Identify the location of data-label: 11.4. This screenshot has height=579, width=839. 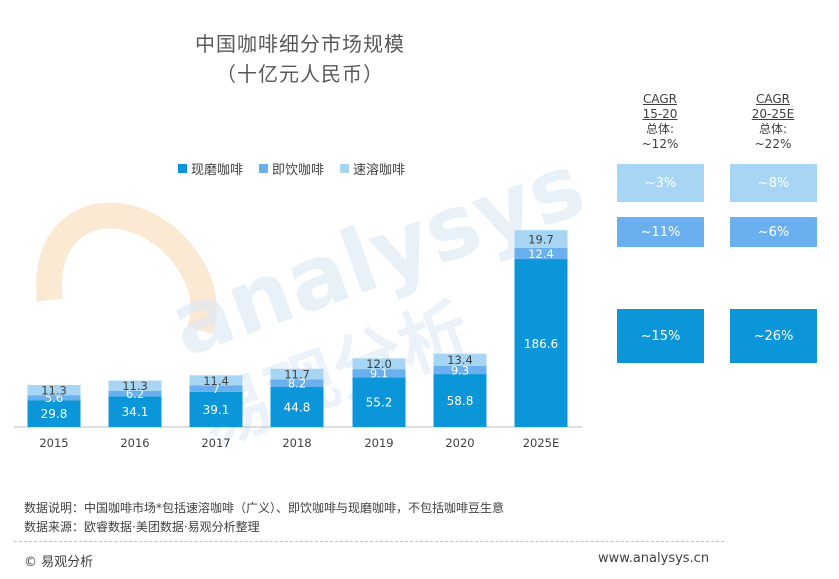
(216, 381).